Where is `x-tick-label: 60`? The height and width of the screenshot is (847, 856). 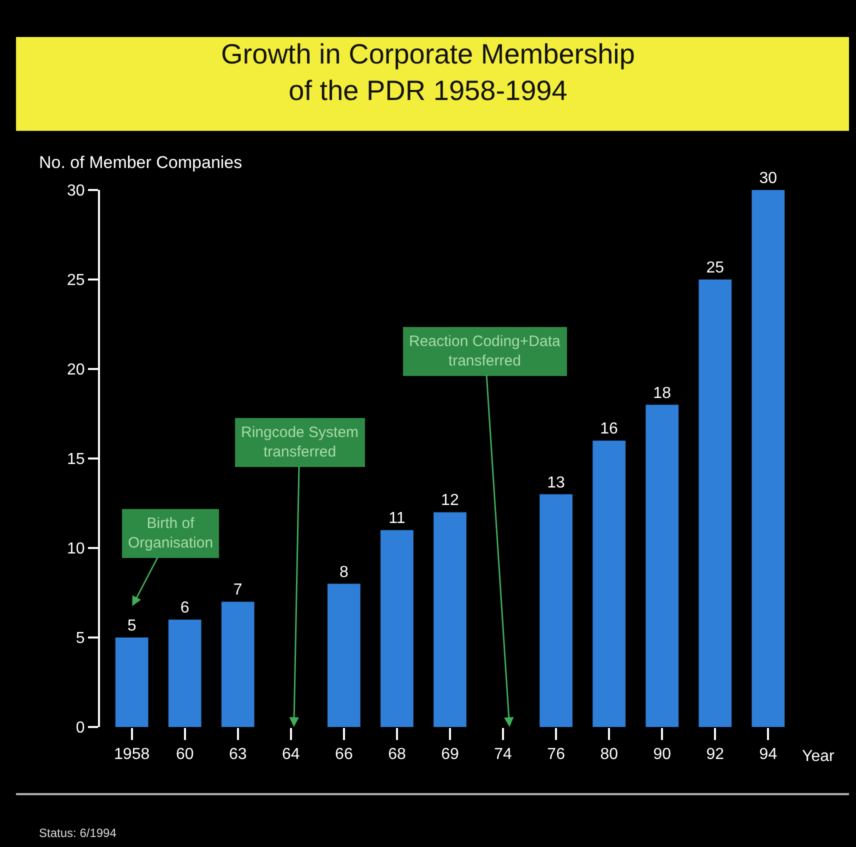 x-tick-label: 60 is located at coordinates (185, 755).